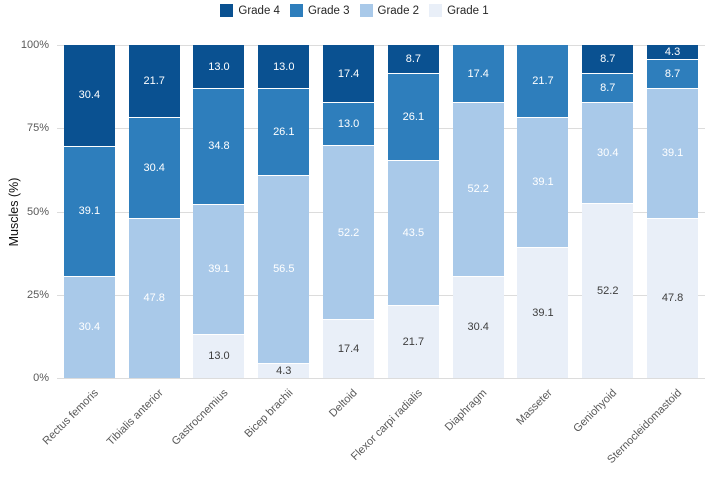 This screenshot has height=486, width=709. Describe the element at coordinates (319, 10) in the screenshot. I see `legend-item: Grade 3` at that location.